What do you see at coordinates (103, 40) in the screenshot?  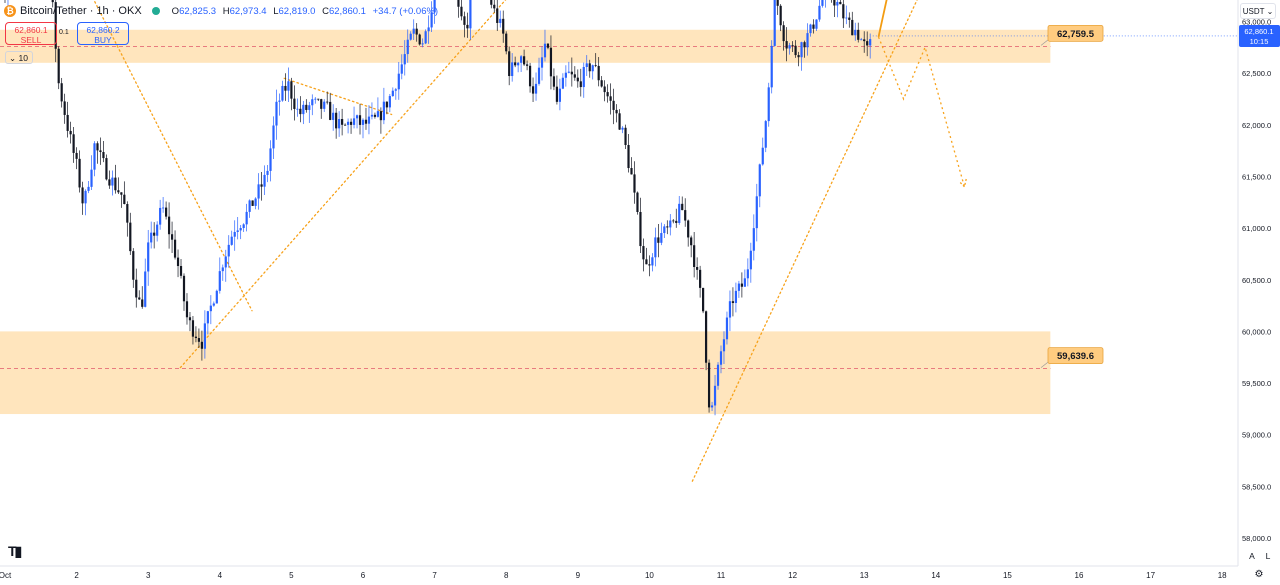 I see `buy-label: BUY` at bounding box center [103, 40].